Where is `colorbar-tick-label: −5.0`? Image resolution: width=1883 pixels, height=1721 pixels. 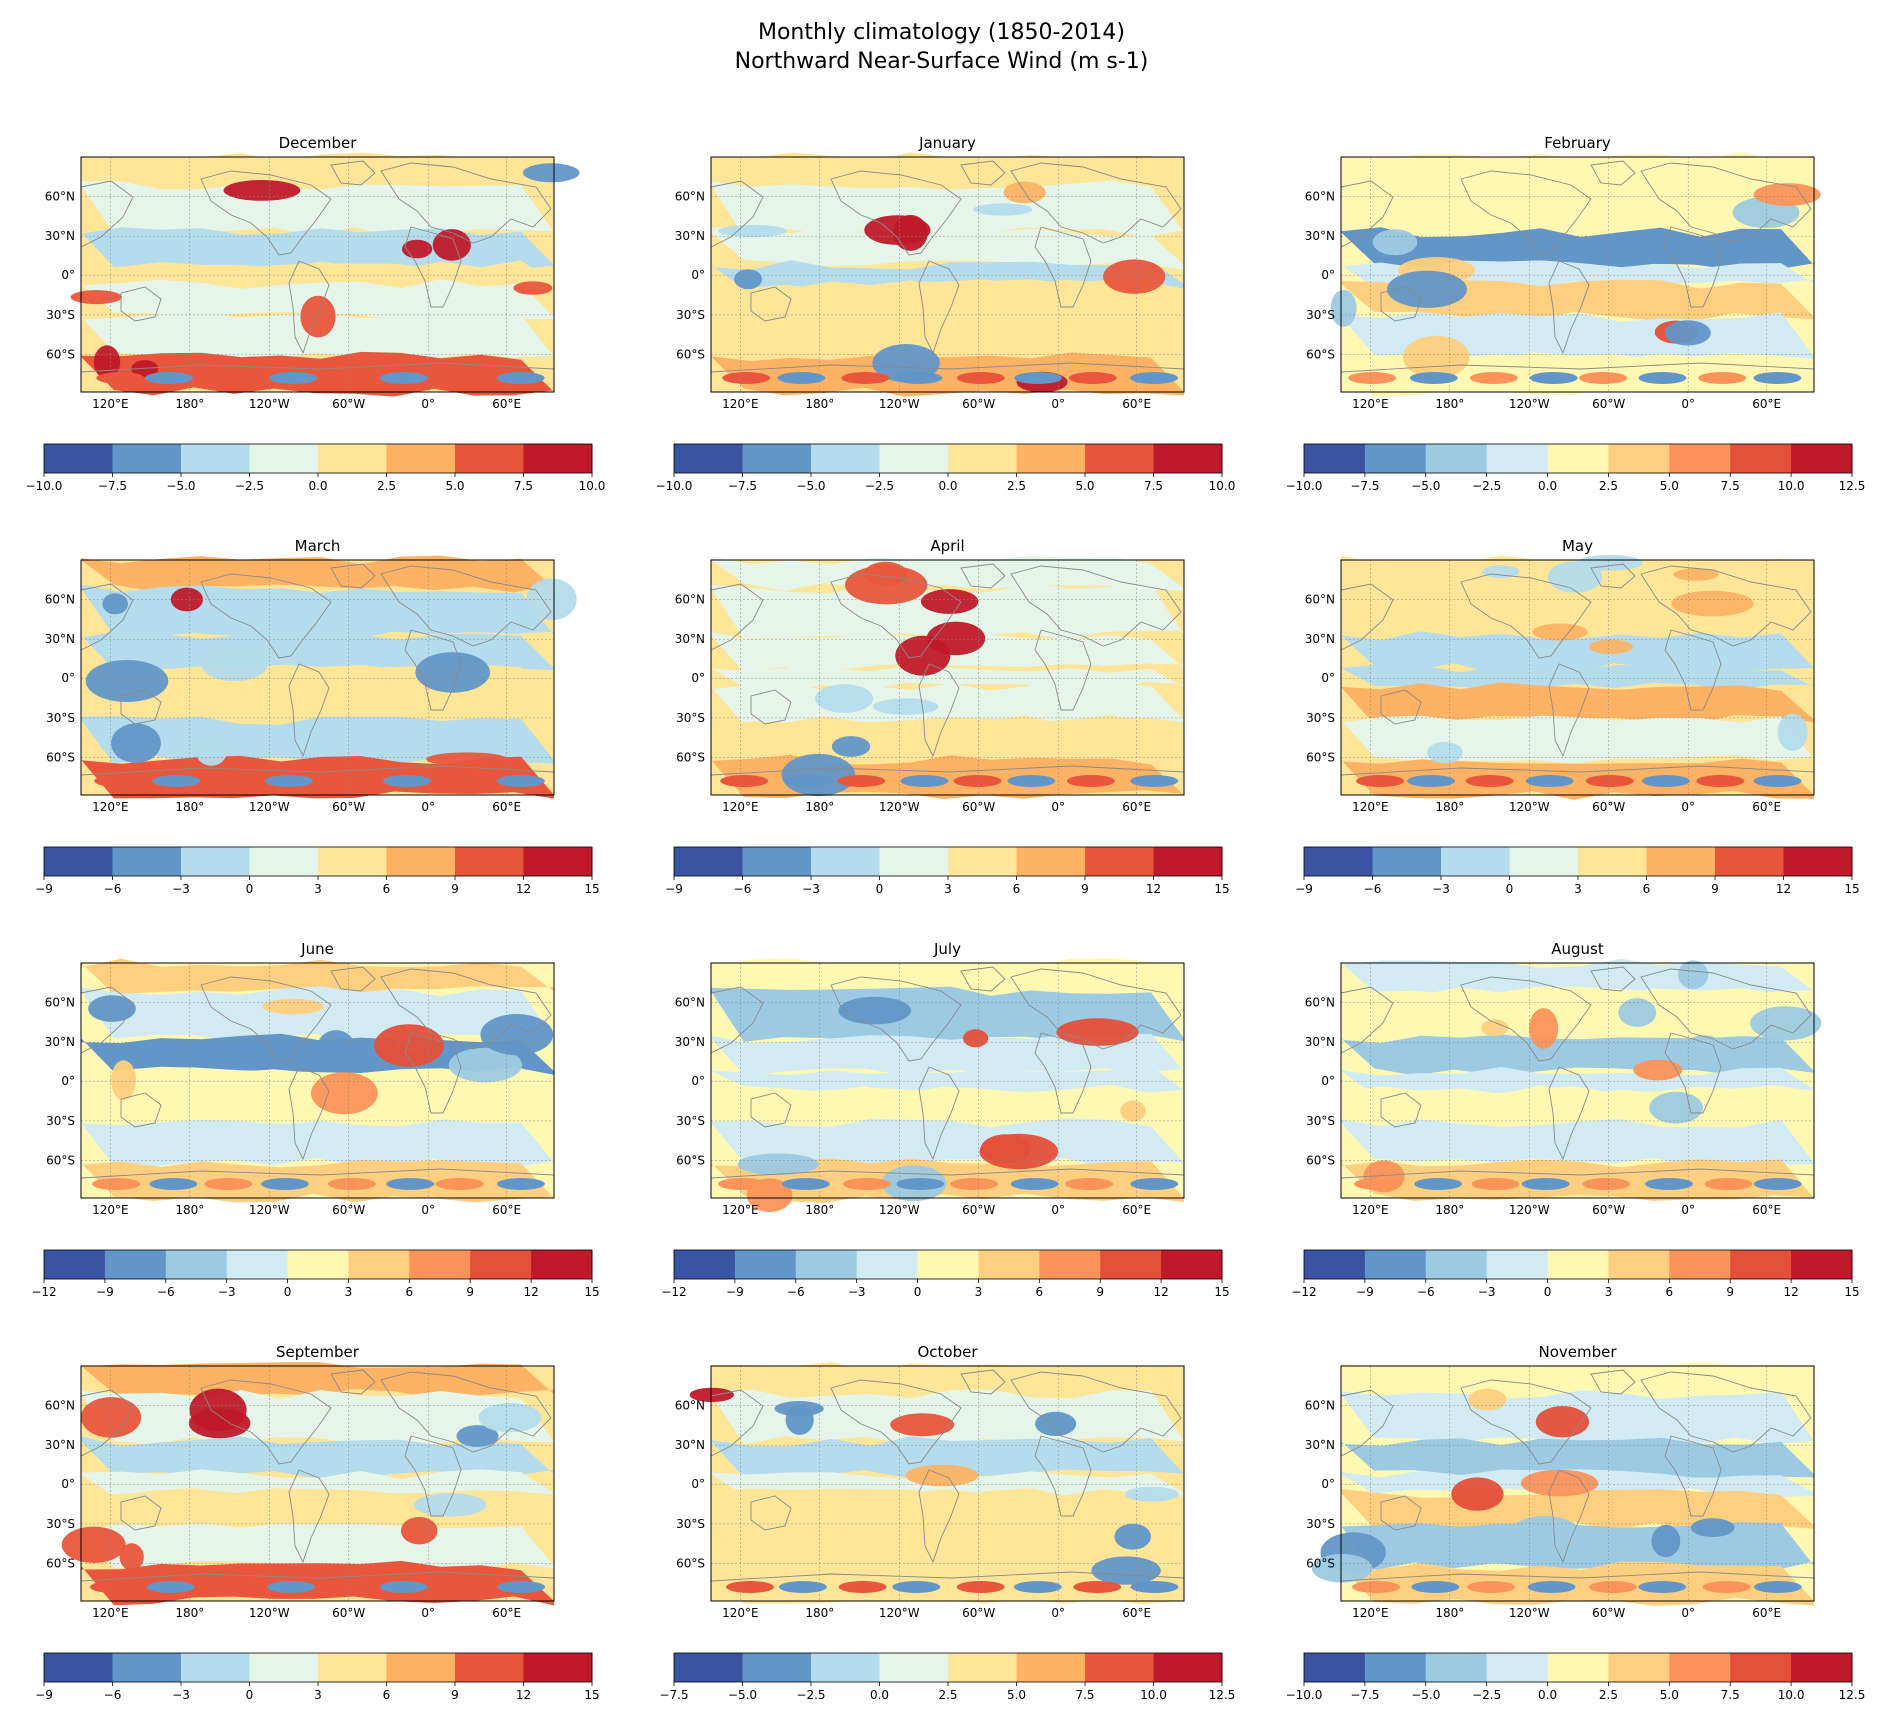
colorbar-tick-label: −5.0 is located at coordinates (180, 486).